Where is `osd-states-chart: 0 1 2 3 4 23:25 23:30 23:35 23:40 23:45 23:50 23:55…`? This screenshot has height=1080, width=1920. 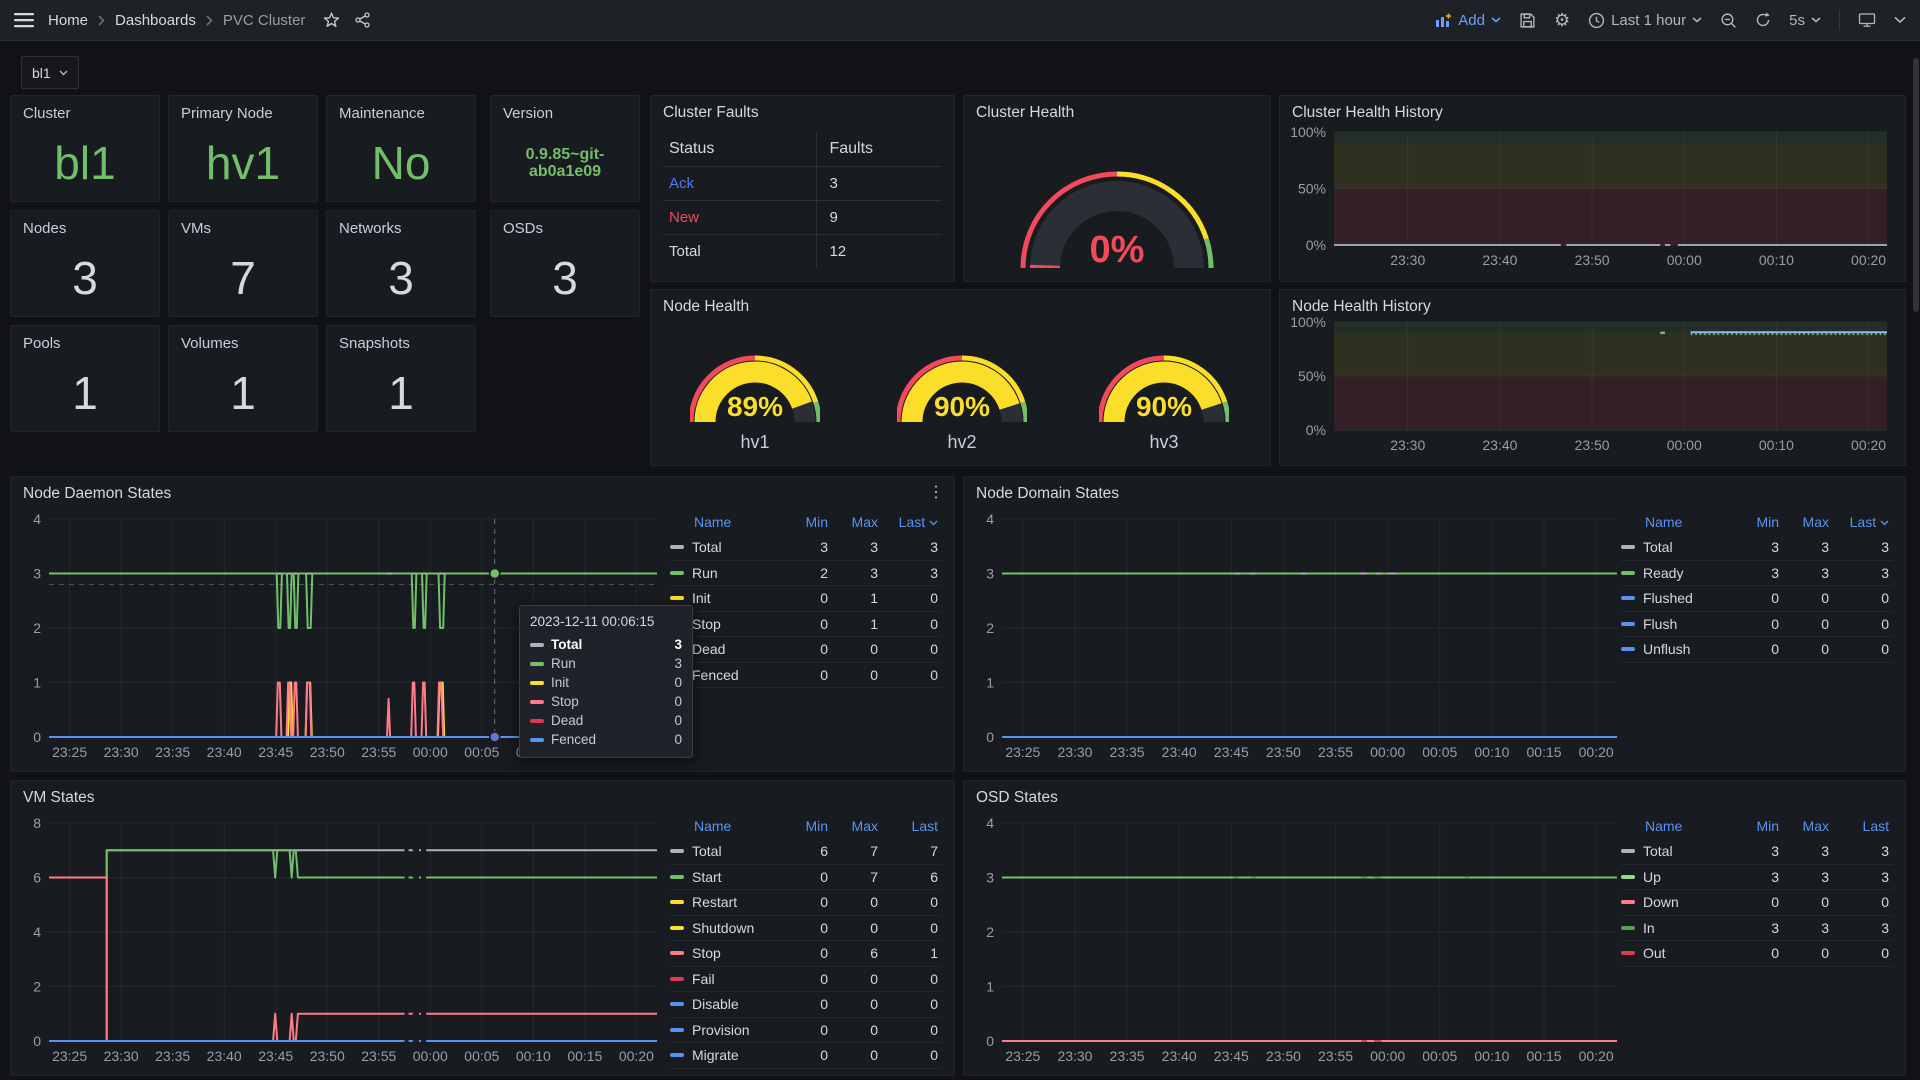
osd-states-chart: 0 1 2 3 4 23:25 23:30 23:35 23:40 23:45 23:50 23:55… is located at coordinates (1299, 941).